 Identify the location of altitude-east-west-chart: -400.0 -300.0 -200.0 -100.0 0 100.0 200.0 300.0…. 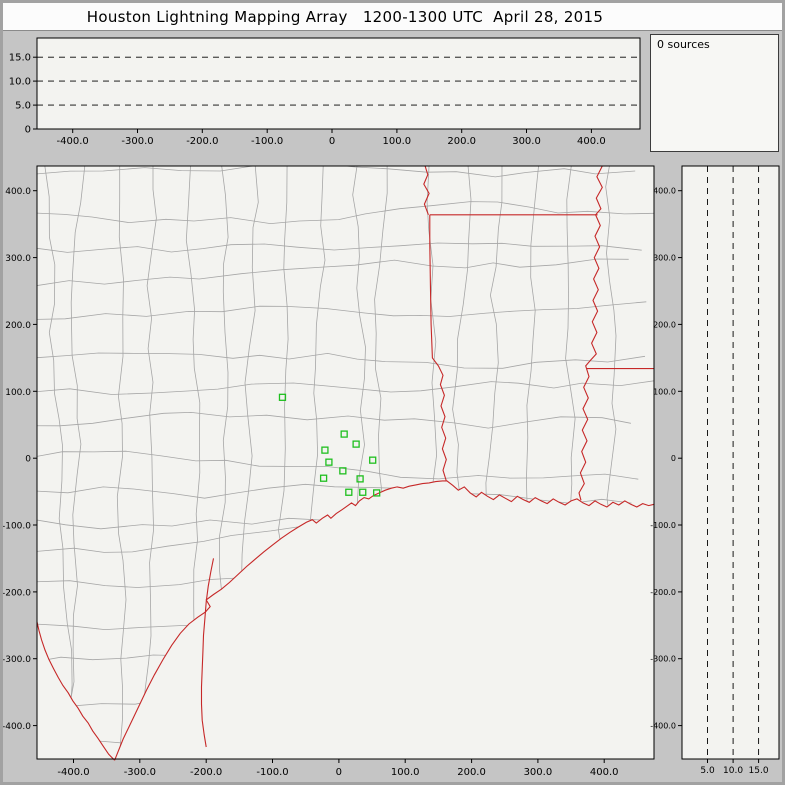
(325, 92).